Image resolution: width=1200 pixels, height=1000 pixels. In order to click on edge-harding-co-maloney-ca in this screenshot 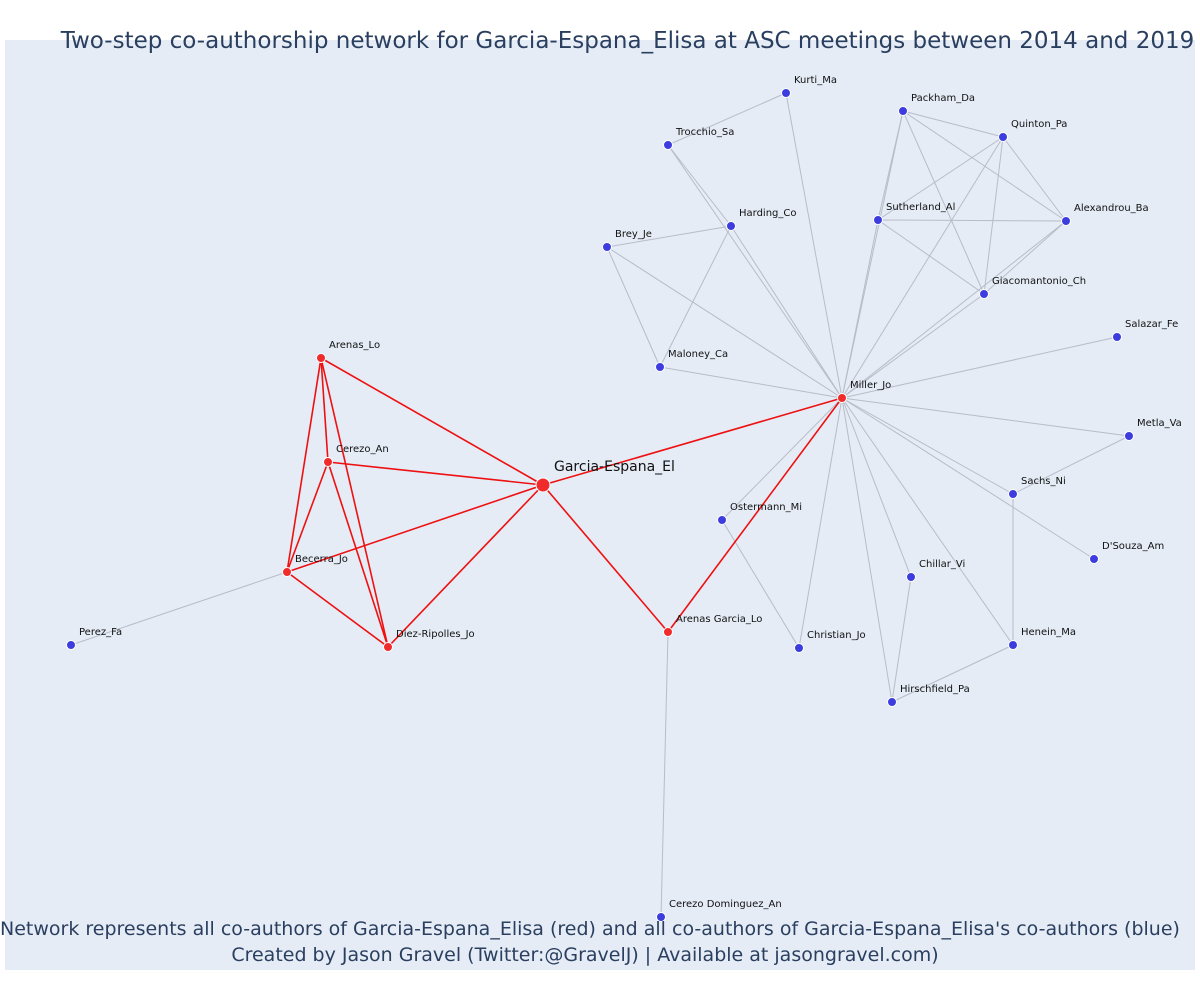, I will do `click(695, 296)`.